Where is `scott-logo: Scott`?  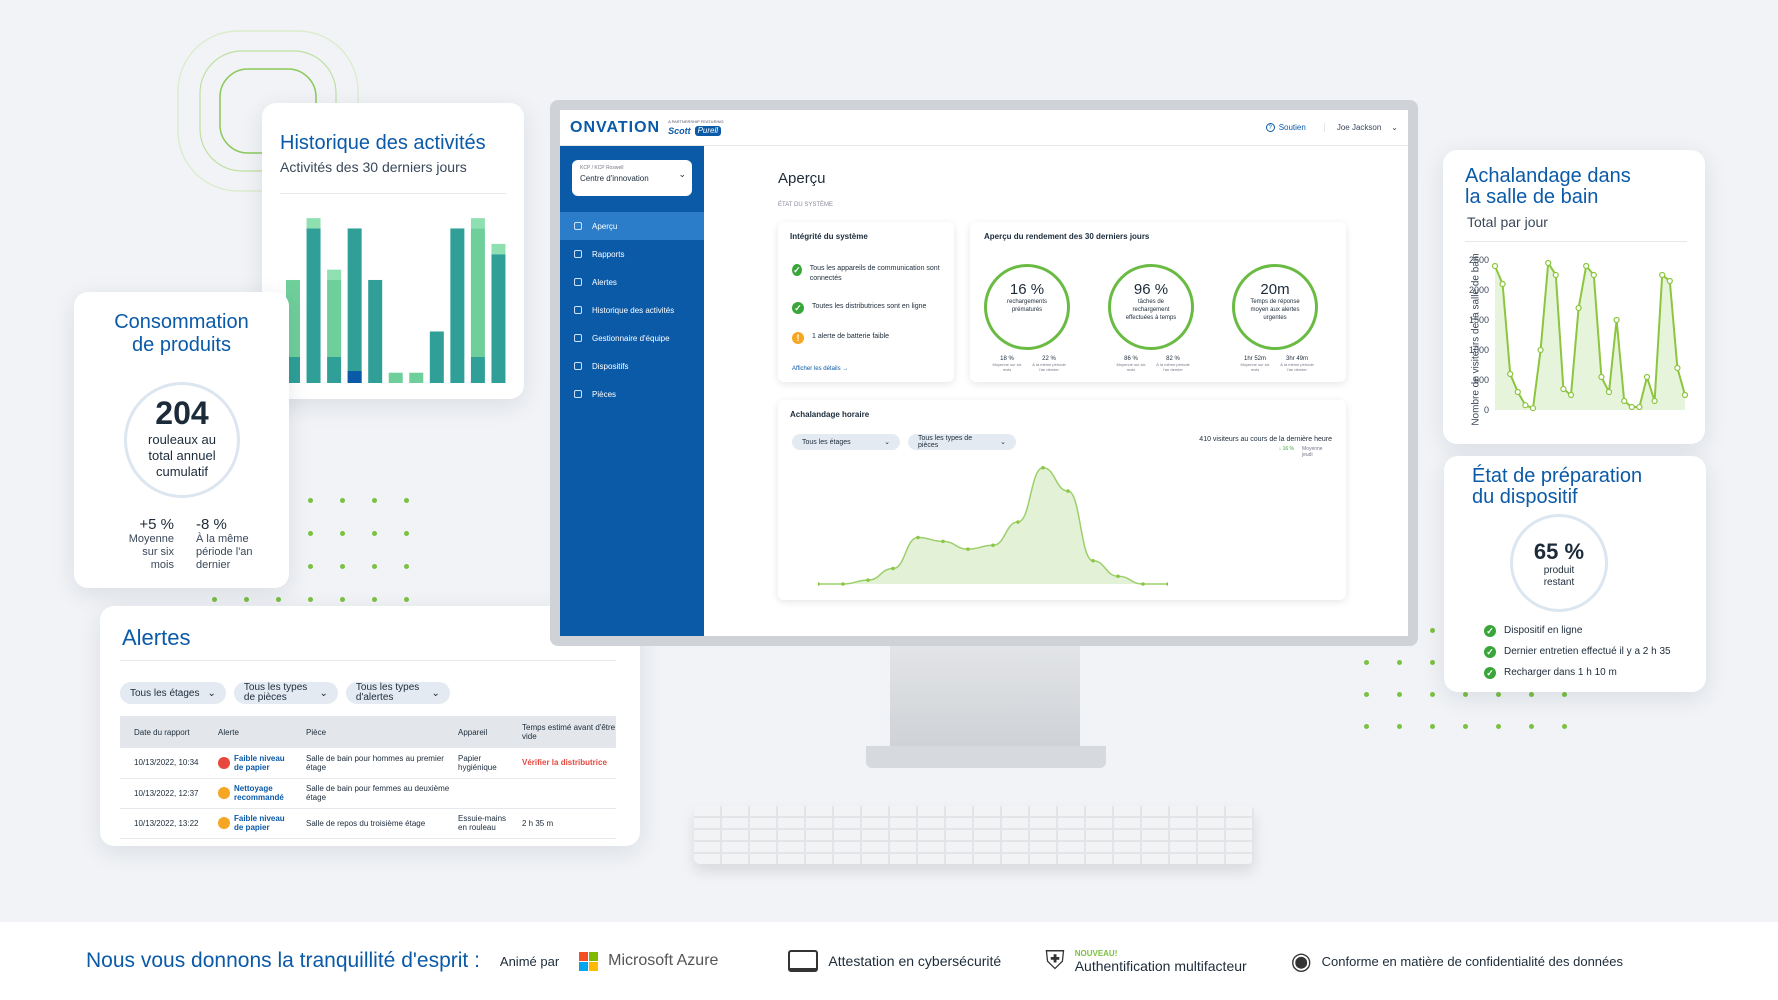
scott-logo: Scott is located at coordinates (679, 131).